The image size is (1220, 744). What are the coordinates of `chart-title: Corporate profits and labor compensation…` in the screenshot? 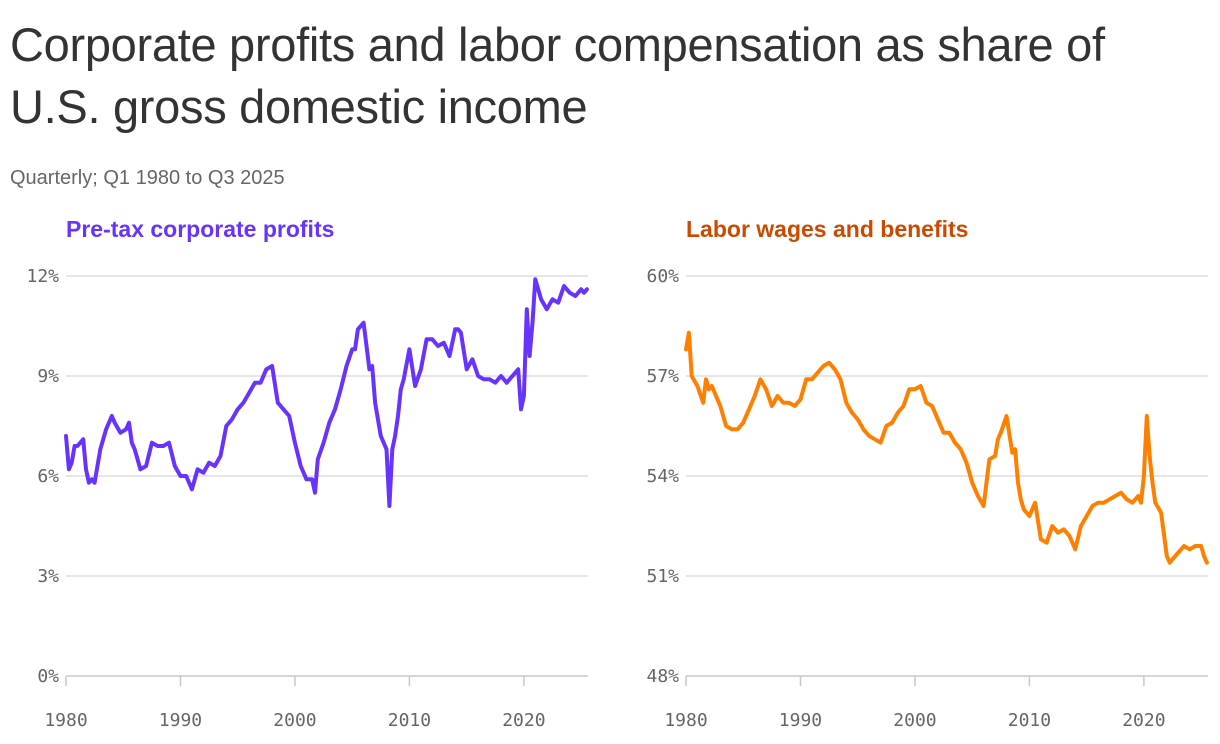 It's located at (557, 75).